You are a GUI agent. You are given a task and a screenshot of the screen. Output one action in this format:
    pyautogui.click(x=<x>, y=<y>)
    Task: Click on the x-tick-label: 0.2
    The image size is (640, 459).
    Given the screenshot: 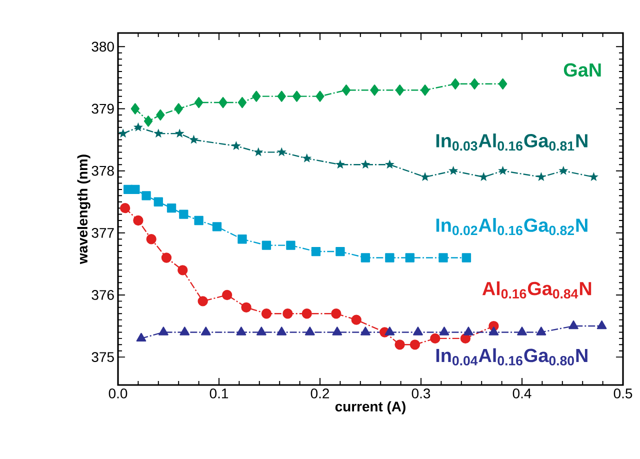 What is the action you would take?
    pyautogui.click(x=319, y=393)
    